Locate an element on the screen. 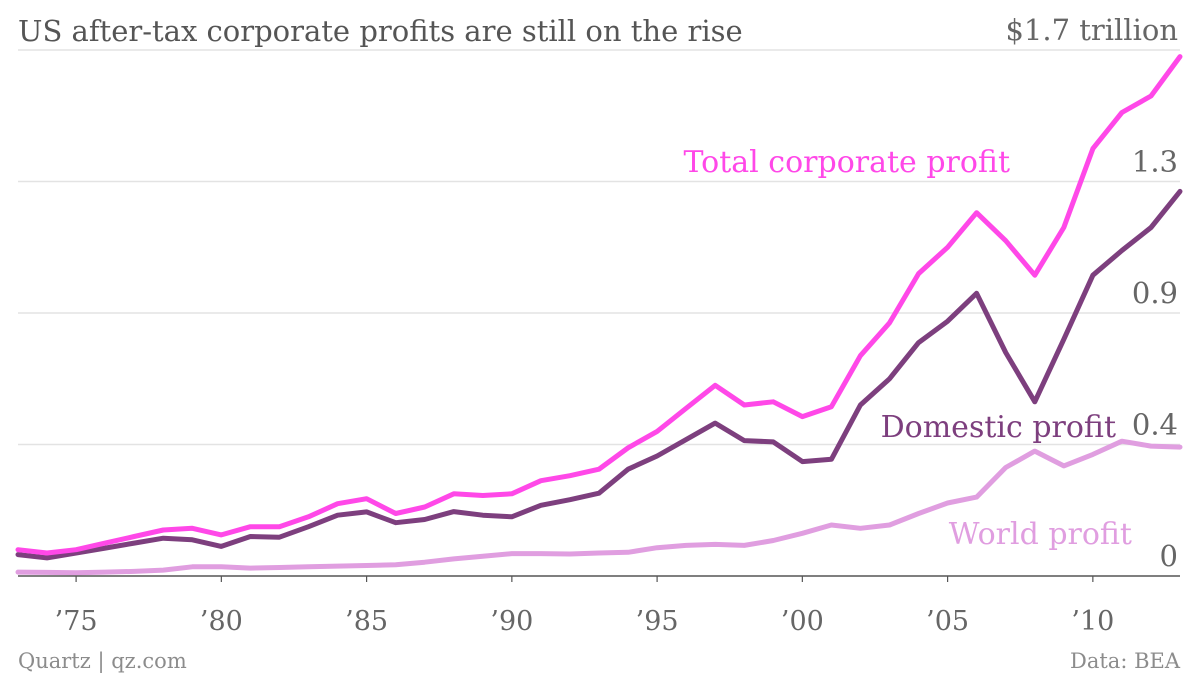  x-tick-label-1: ’80 is located at coordinates (221, 621).